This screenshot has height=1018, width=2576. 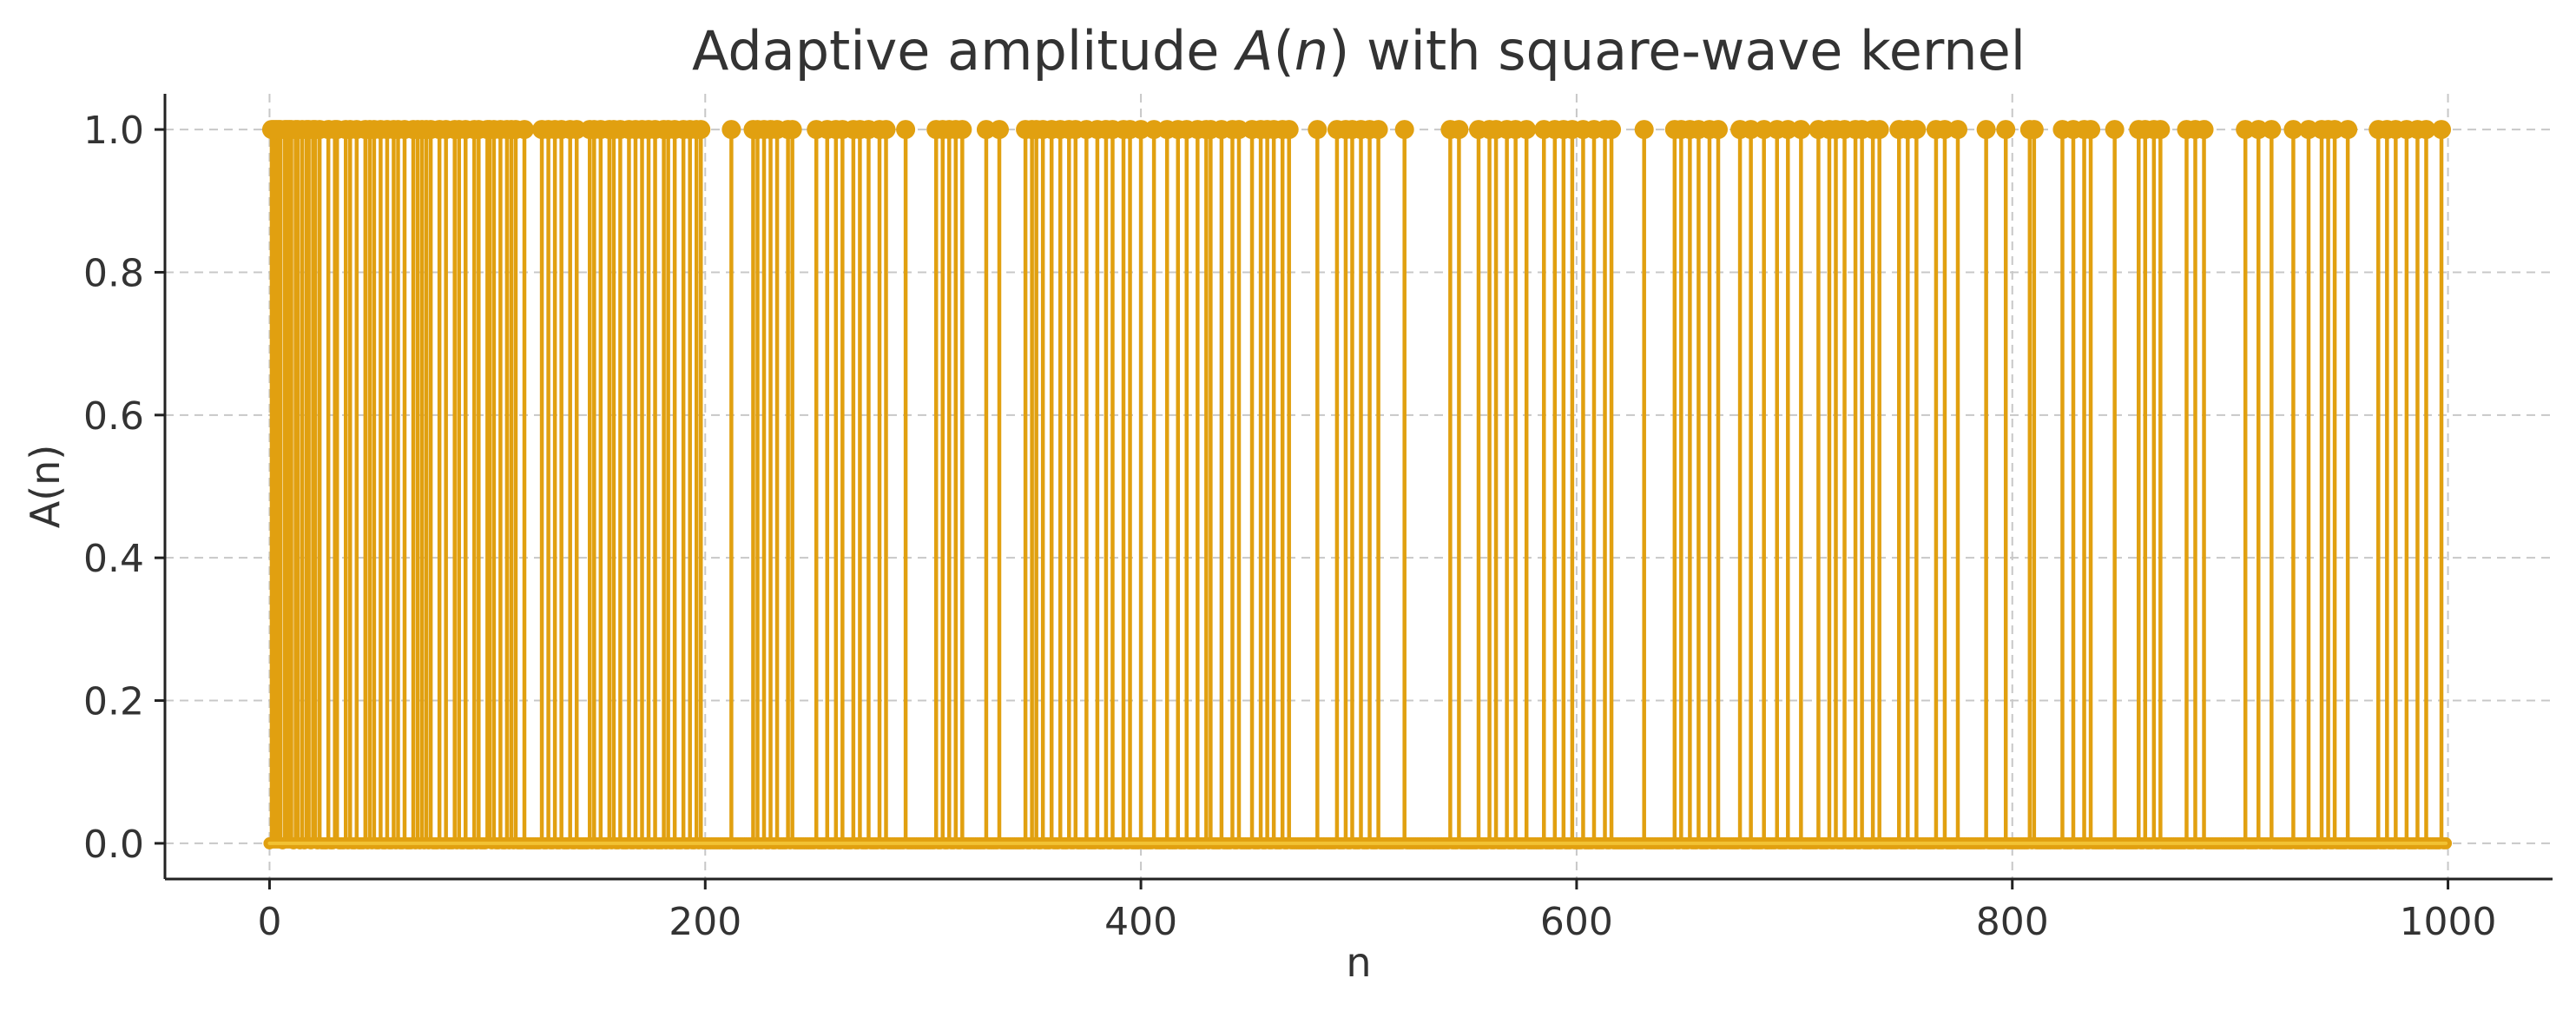 What do you see at coordinates (2012, 922) in the screenshot?
I see `x-tick-label: 800` at bounding box center [2012, 922].